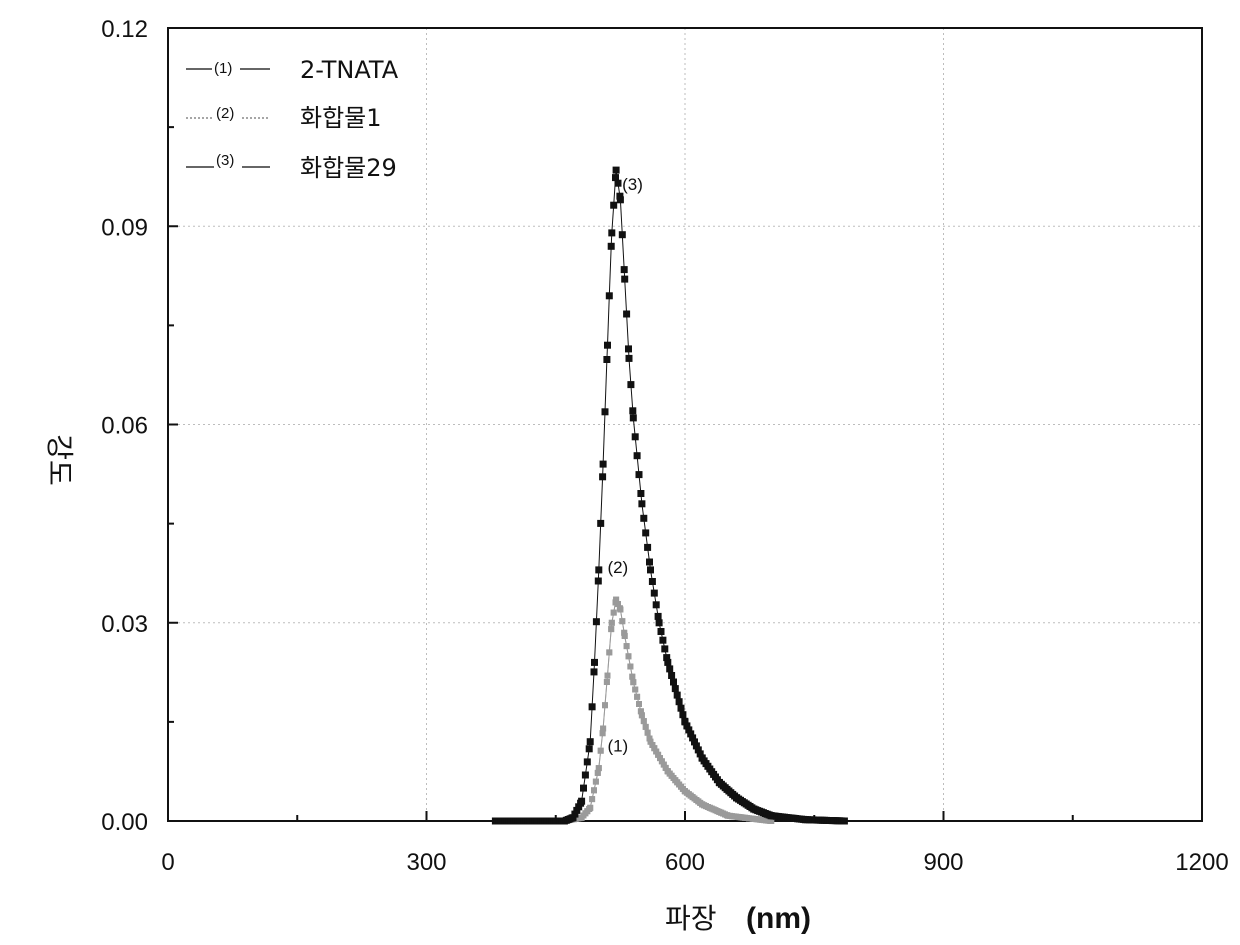 This screenshot has width=1240, height=945. What do you see at coordinates (124, 426) in the screenshot?
I see `y-tick-labels: 0.000.030.060.090.12` at bounding box center [124, 426].